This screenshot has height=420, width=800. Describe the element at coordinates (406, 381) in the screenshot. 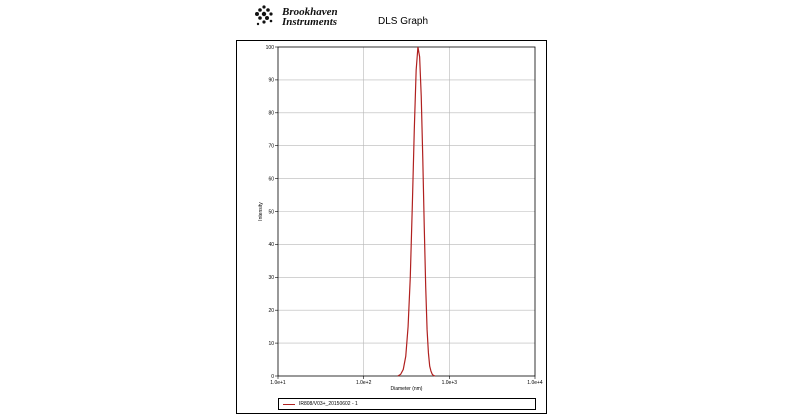

I see `x-ticks: 1.0e+1 1.0e+2 1.0e+3 1.0e+4` at that location.